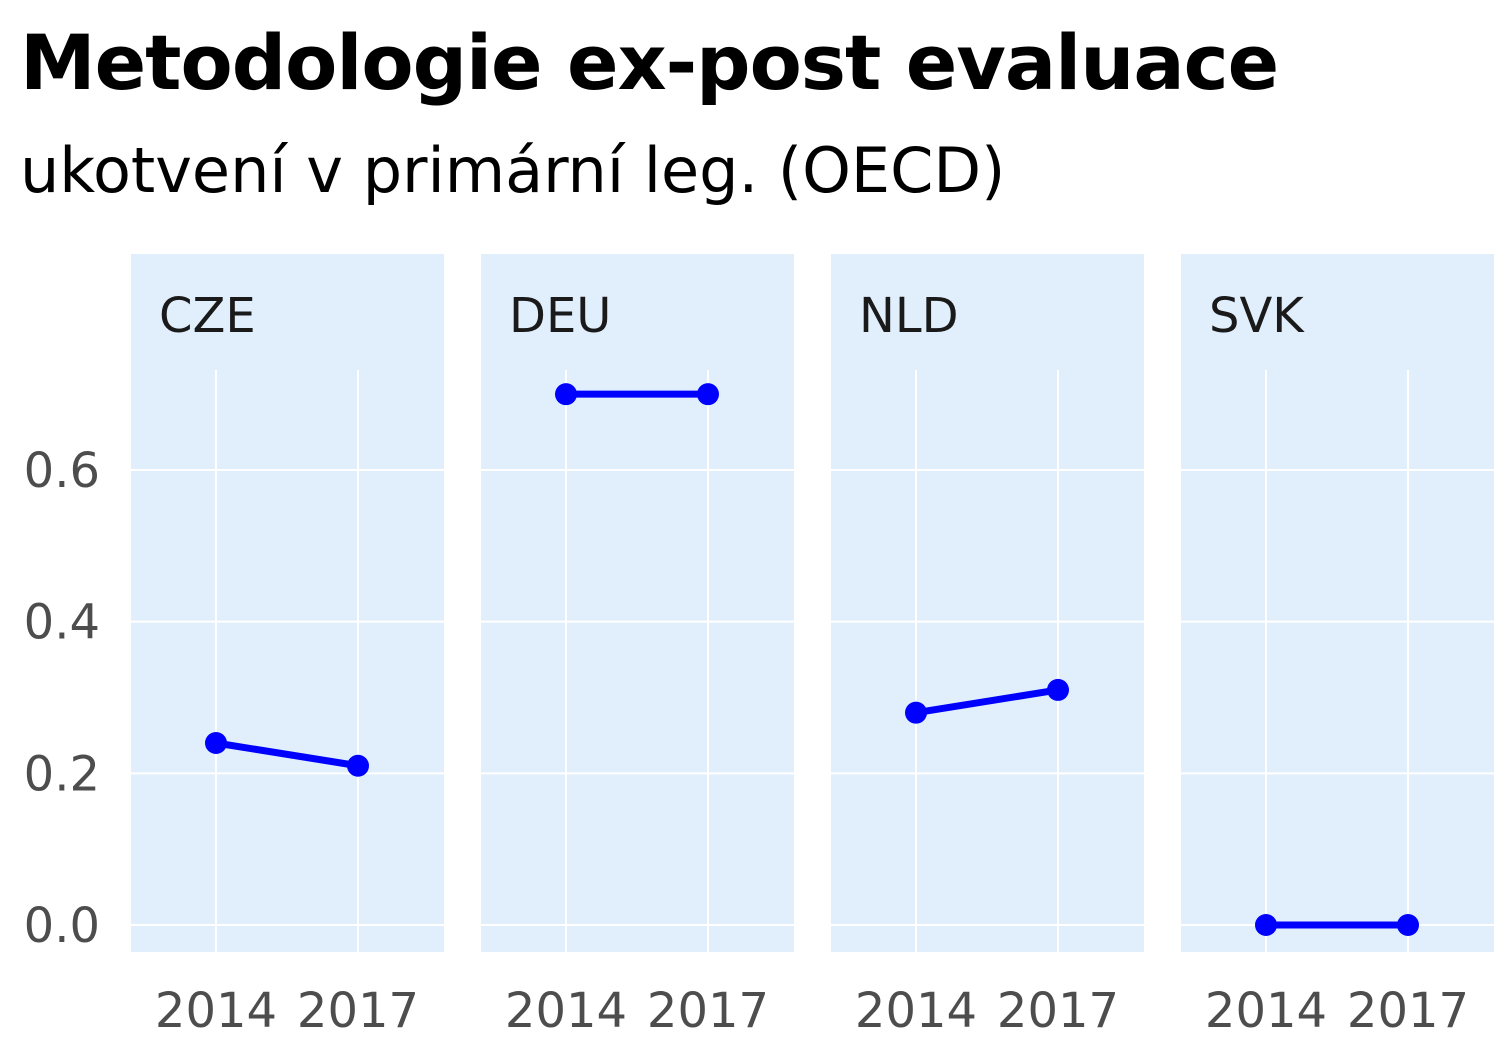 The image size is (1512, 1058). I want to click on y-tick-label: 0.2, so click(62, 774).